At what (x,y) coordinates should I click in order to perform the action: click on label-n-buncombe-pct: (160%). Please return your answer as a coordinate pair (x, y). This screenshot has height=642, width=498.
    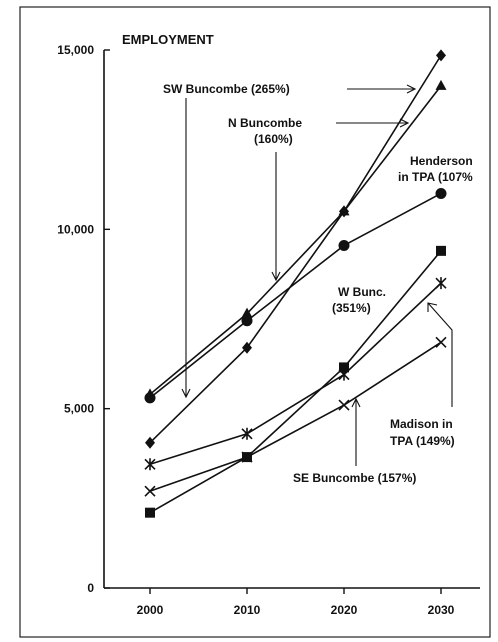
    Looking at the image, I should click on (273, 139).